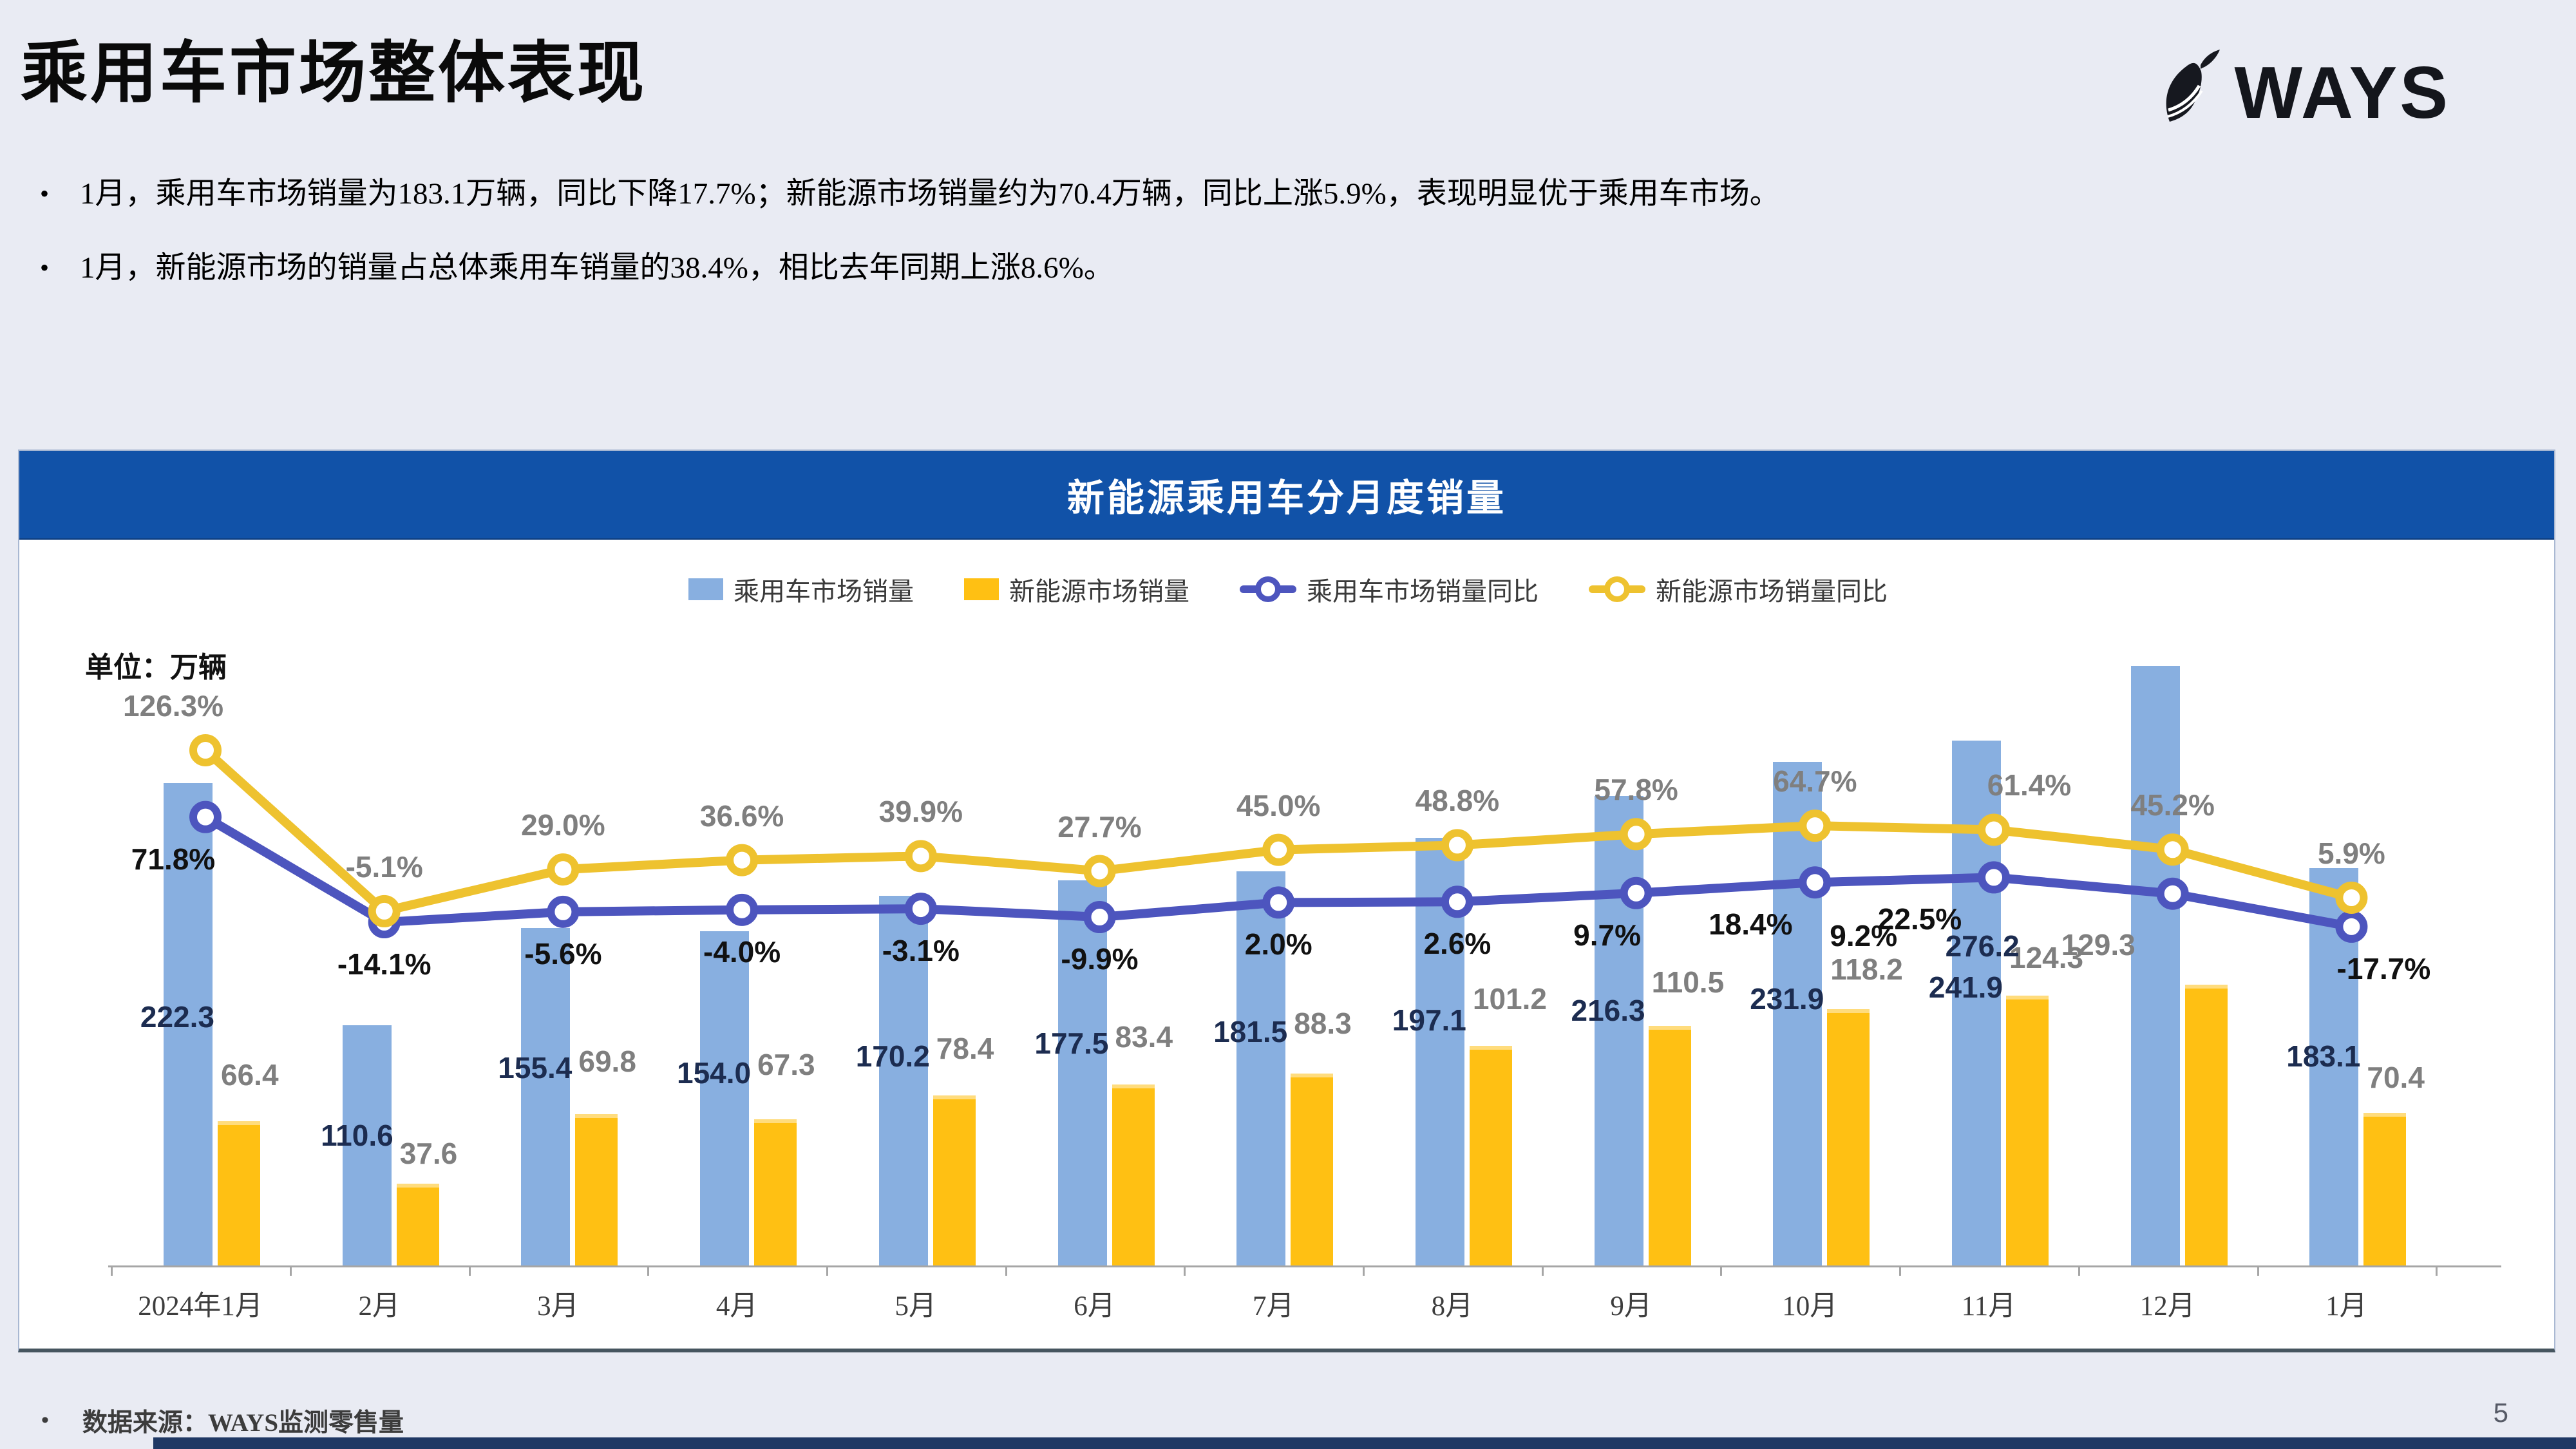 The image size is (2576, 1449). I want to click on x-axis-label: 7月, so click(1273, 1306).